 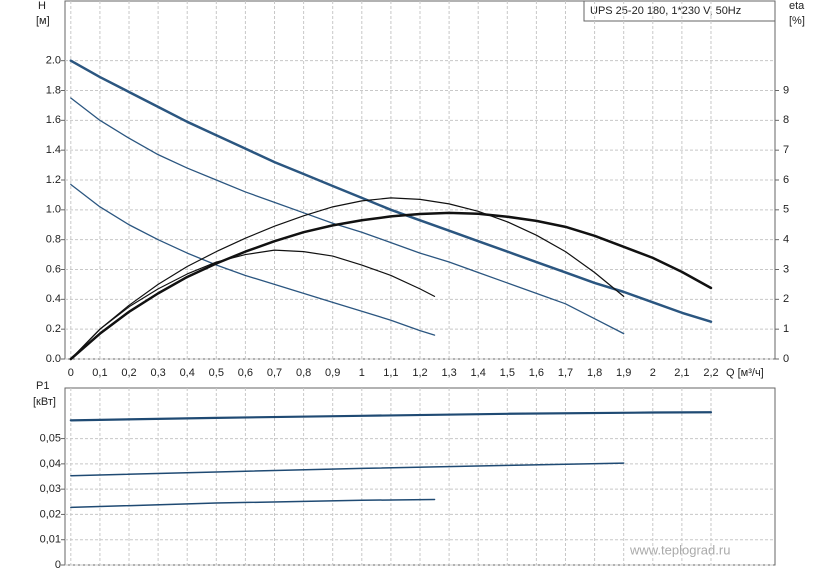 What do you see at coordinates (274, 373) in the screenshot?
I see `x-tick-label: 0,7` at bounding box center [274, 373].